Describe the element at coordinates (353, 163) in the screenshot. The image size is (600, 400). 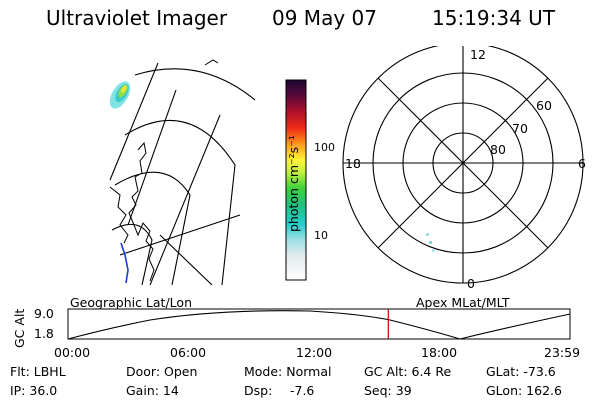
I see `polar-mlt-18: 18` at that location.